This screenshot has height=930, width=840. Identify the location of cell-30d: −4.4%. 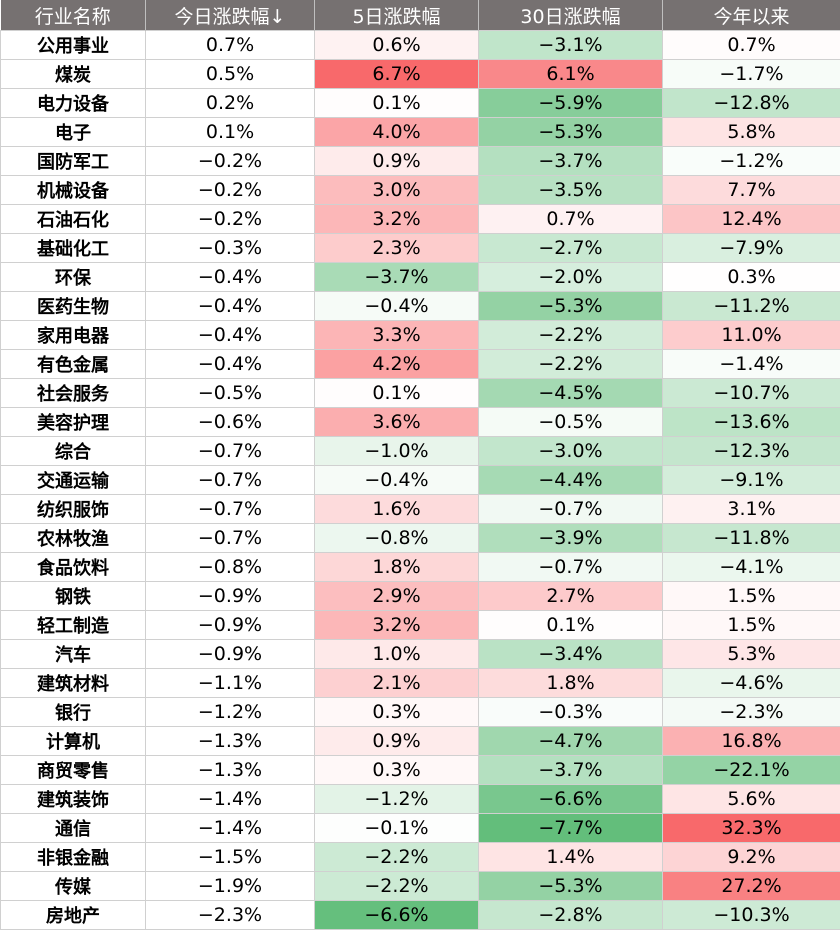
(571, 480).